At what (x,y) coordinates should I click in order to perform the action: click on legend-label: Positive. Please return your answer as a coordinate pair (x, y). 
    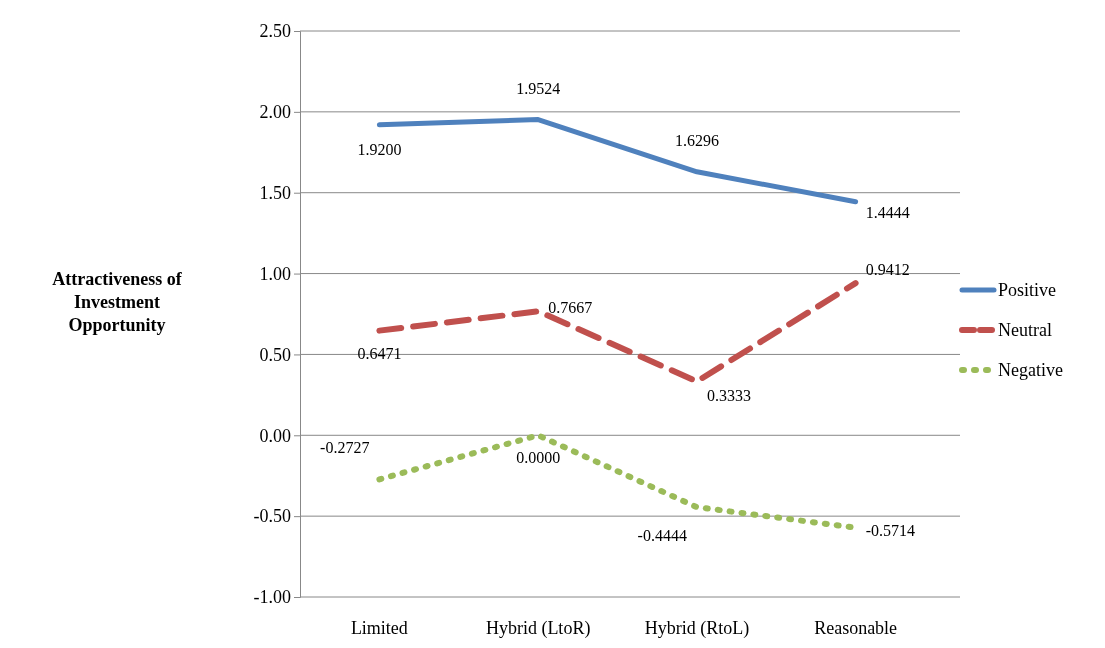
    Looking at the image, I should click on (1027, 290).